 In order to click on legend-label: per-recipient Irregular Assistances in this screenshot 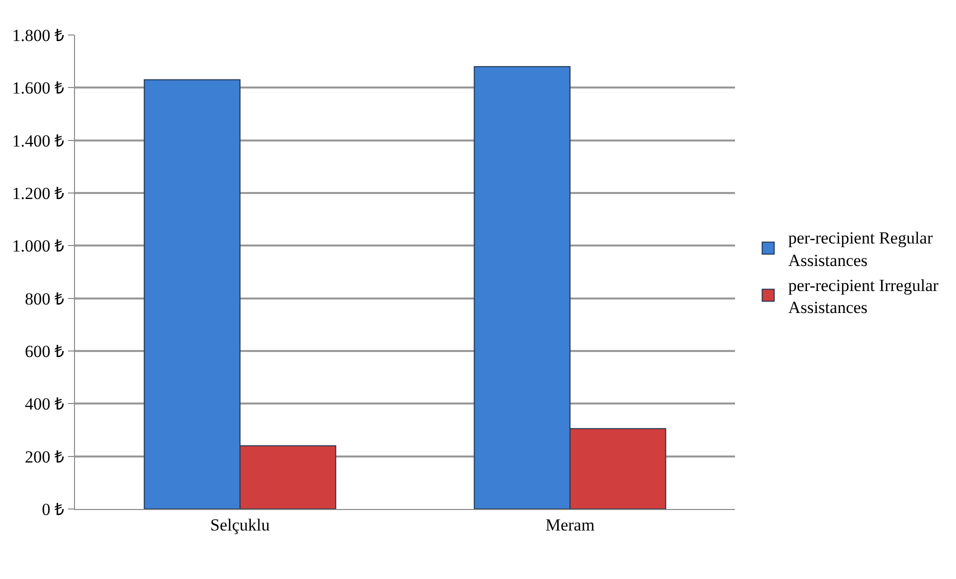, I will do `click(863, 296)`.